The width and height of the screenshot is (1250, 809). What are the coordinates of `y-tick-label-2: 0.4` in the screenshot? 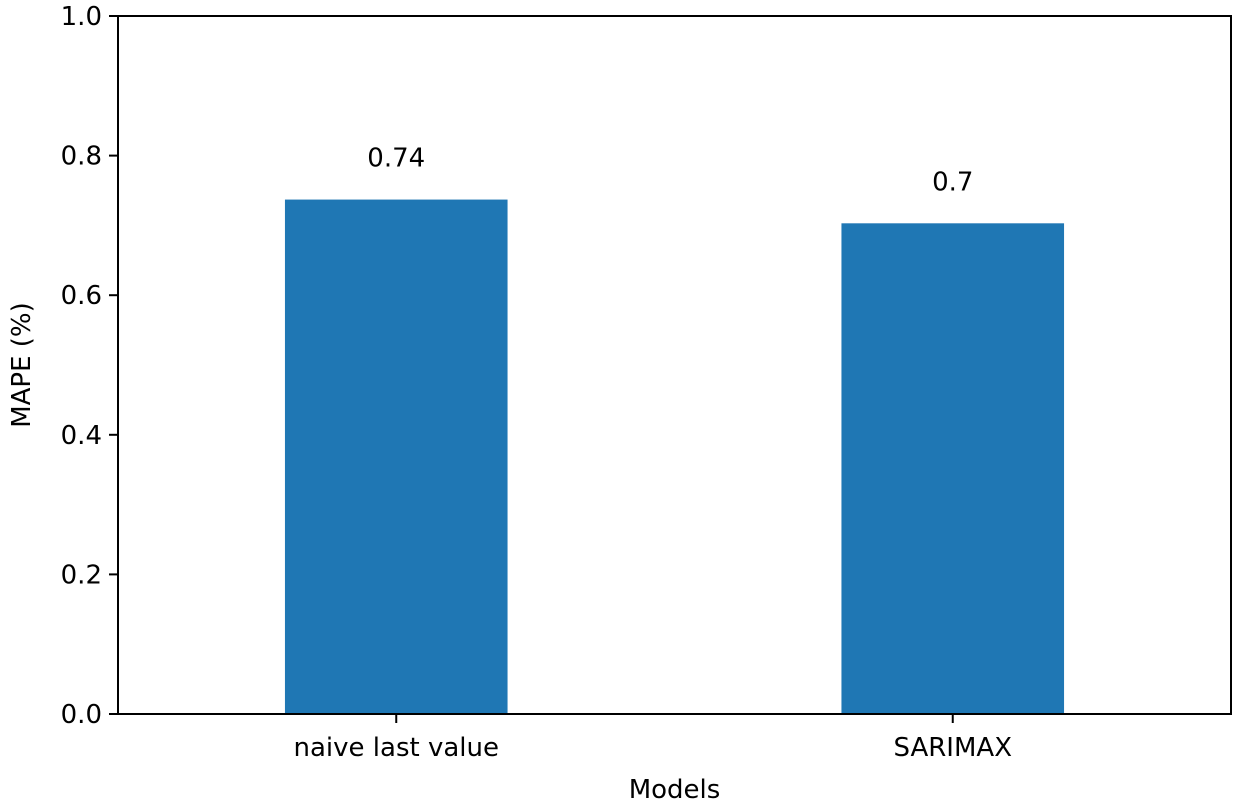 It's located at (81, 436).